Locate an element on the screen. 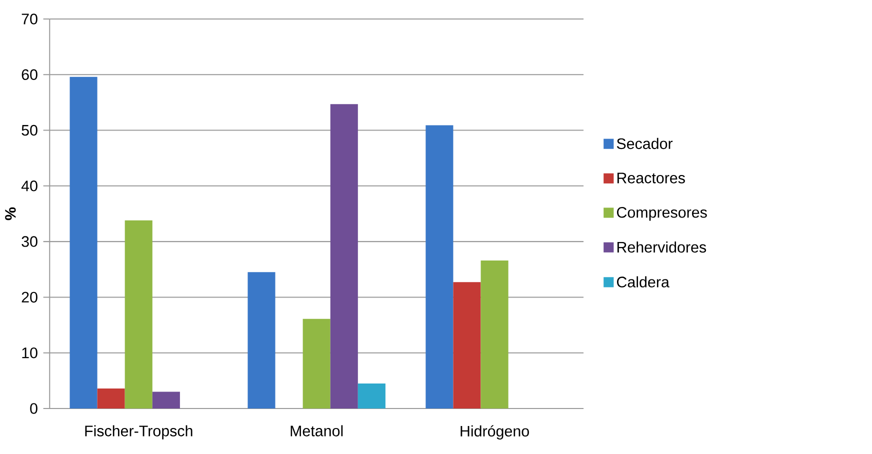 This screenshot has height=454, width=872. legend-label: Reactores is located at coordinates (651, 178).